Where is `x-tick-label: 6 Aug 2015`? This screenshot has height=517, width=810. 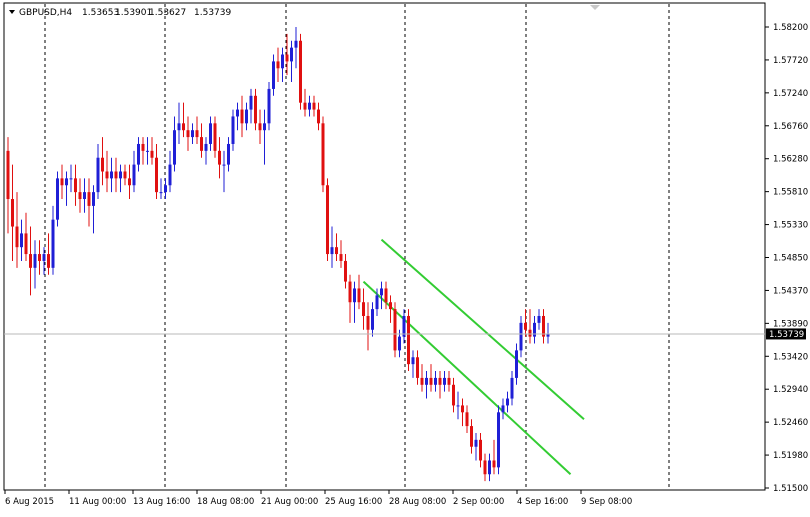
x-tick-label: 6 Aug 2015 is located at coordinates (29, 502).